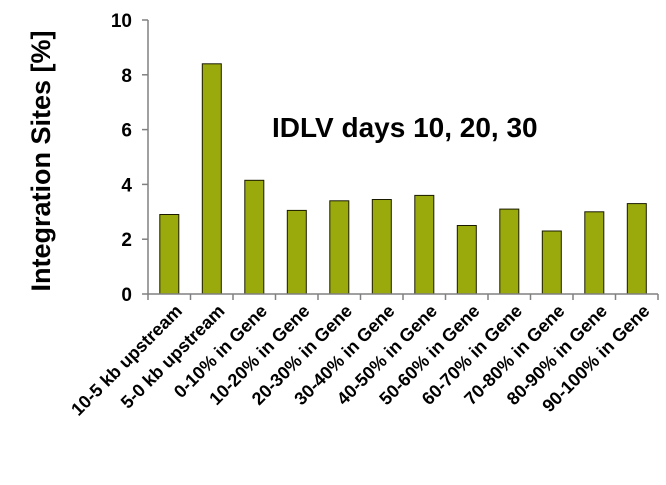 Image resolution: width=666 pixels, height=485 pixels. What do you see at coordinates (126, 76) in the screenshot?
I see `y-tick-label: 8` at bounding box center [126, 76].